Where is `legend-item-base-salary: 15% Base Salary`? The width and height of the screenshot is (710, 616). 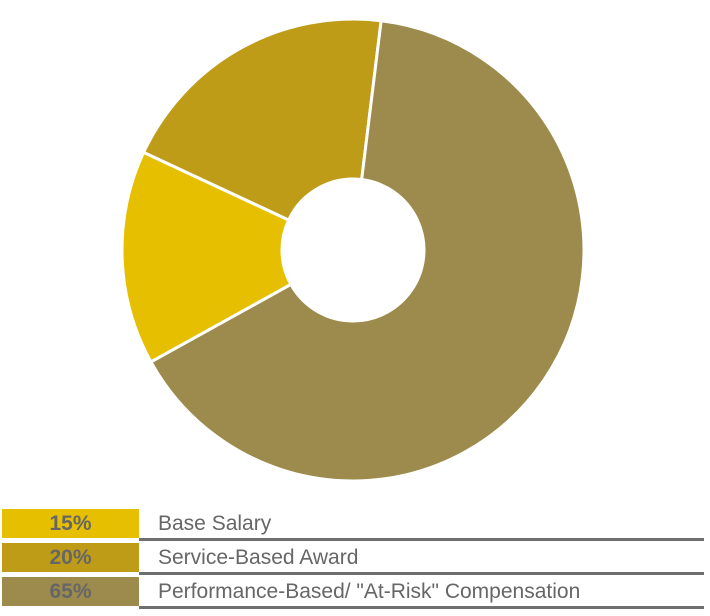
legend-item-base-salary: 15% Base Salary is located at coordinates (352, 524).